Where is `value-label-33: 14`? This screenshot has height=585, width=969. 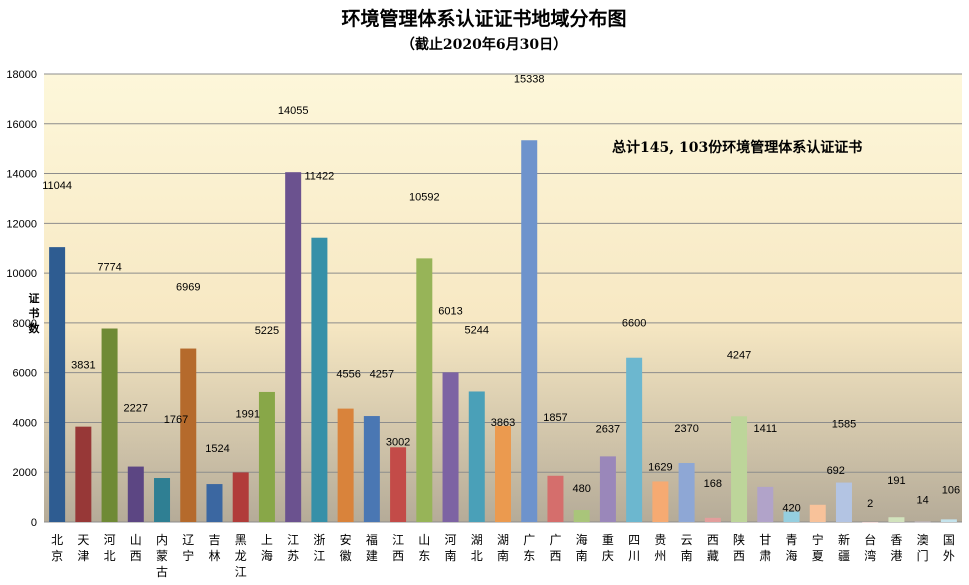
value-label-33: 14 is located at coordinates (923, 501).